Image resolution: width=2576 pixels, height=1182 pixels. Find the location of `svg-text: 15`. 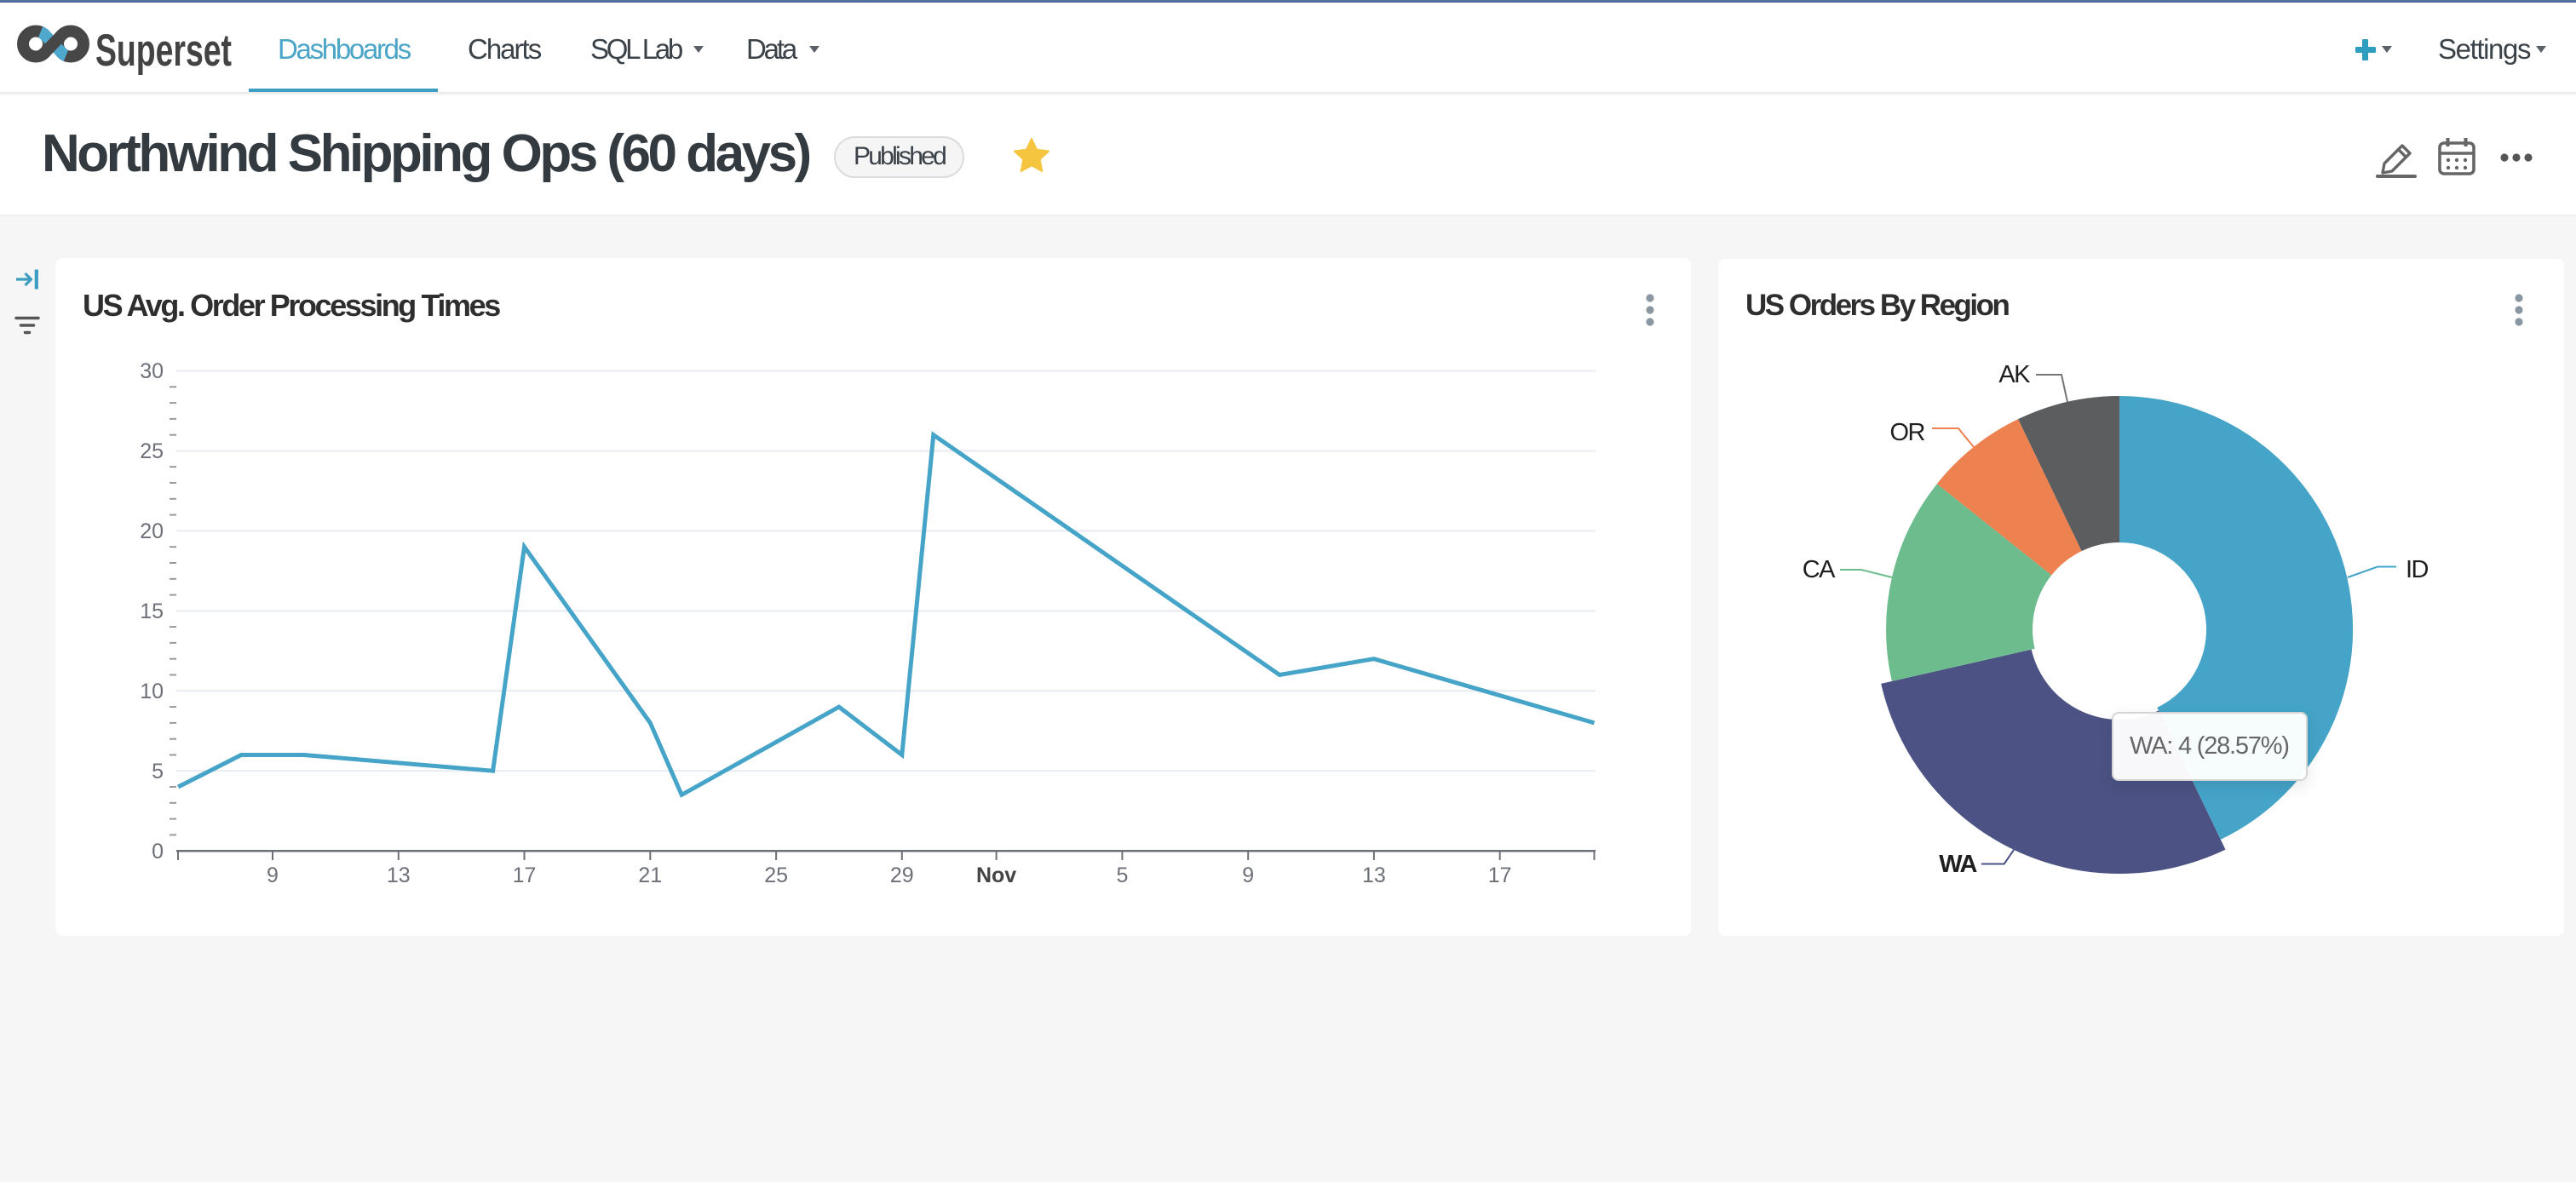

svg-text: 15 is located at coordinates (152, 611).